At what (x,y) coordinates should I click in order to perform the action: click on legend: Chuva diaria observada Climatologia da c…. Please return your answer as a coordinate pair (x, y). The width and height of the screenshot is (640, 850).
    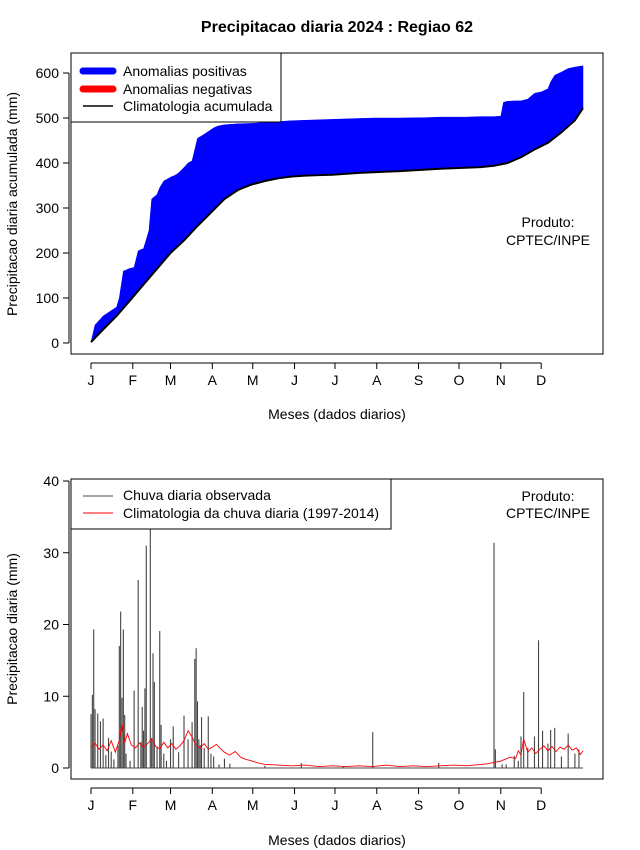
    Looking at the image, I should click on (231, 504).